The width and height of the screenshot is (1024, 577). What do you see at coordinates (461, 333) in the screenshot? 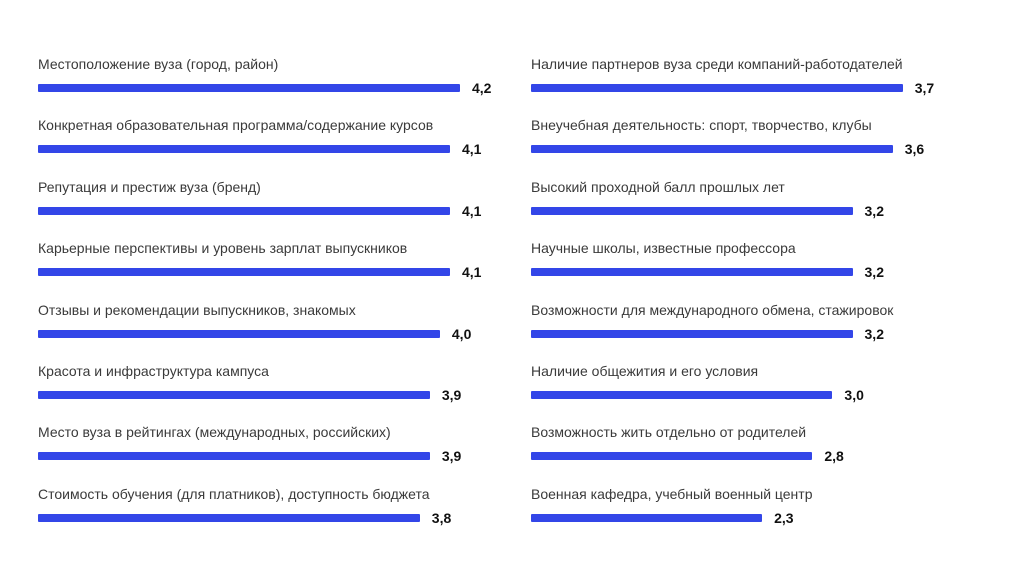
I see `value-label: 4,0` at bounding box center [461, 333].